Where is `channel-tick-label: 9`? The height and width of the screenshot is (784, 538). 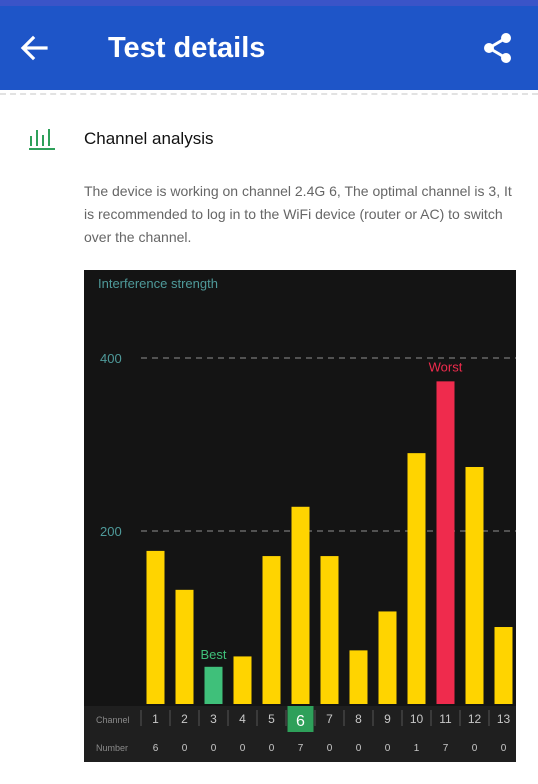 channel-tick-label: 9 is located at coordinates (387, 719).